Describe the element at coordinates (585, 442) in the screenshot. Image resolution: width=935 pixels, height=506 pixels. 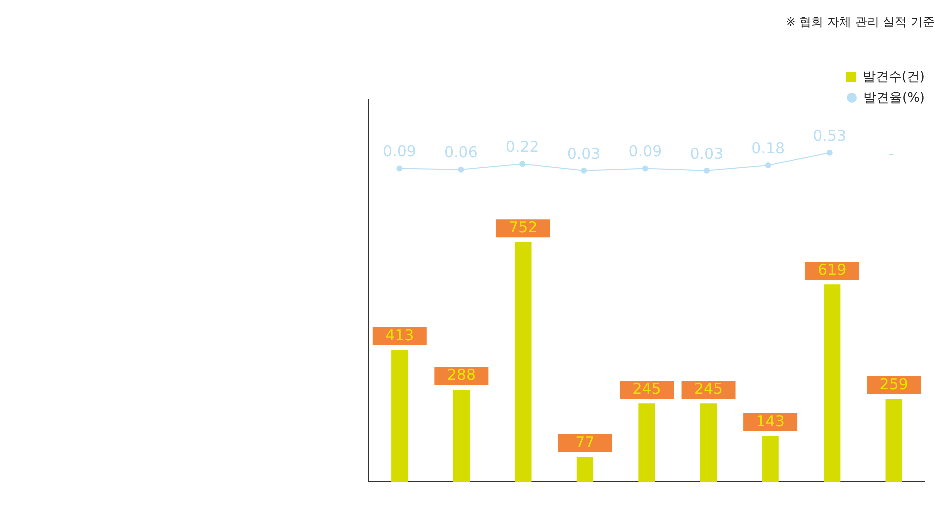
I see `data-label: 77` at that location.